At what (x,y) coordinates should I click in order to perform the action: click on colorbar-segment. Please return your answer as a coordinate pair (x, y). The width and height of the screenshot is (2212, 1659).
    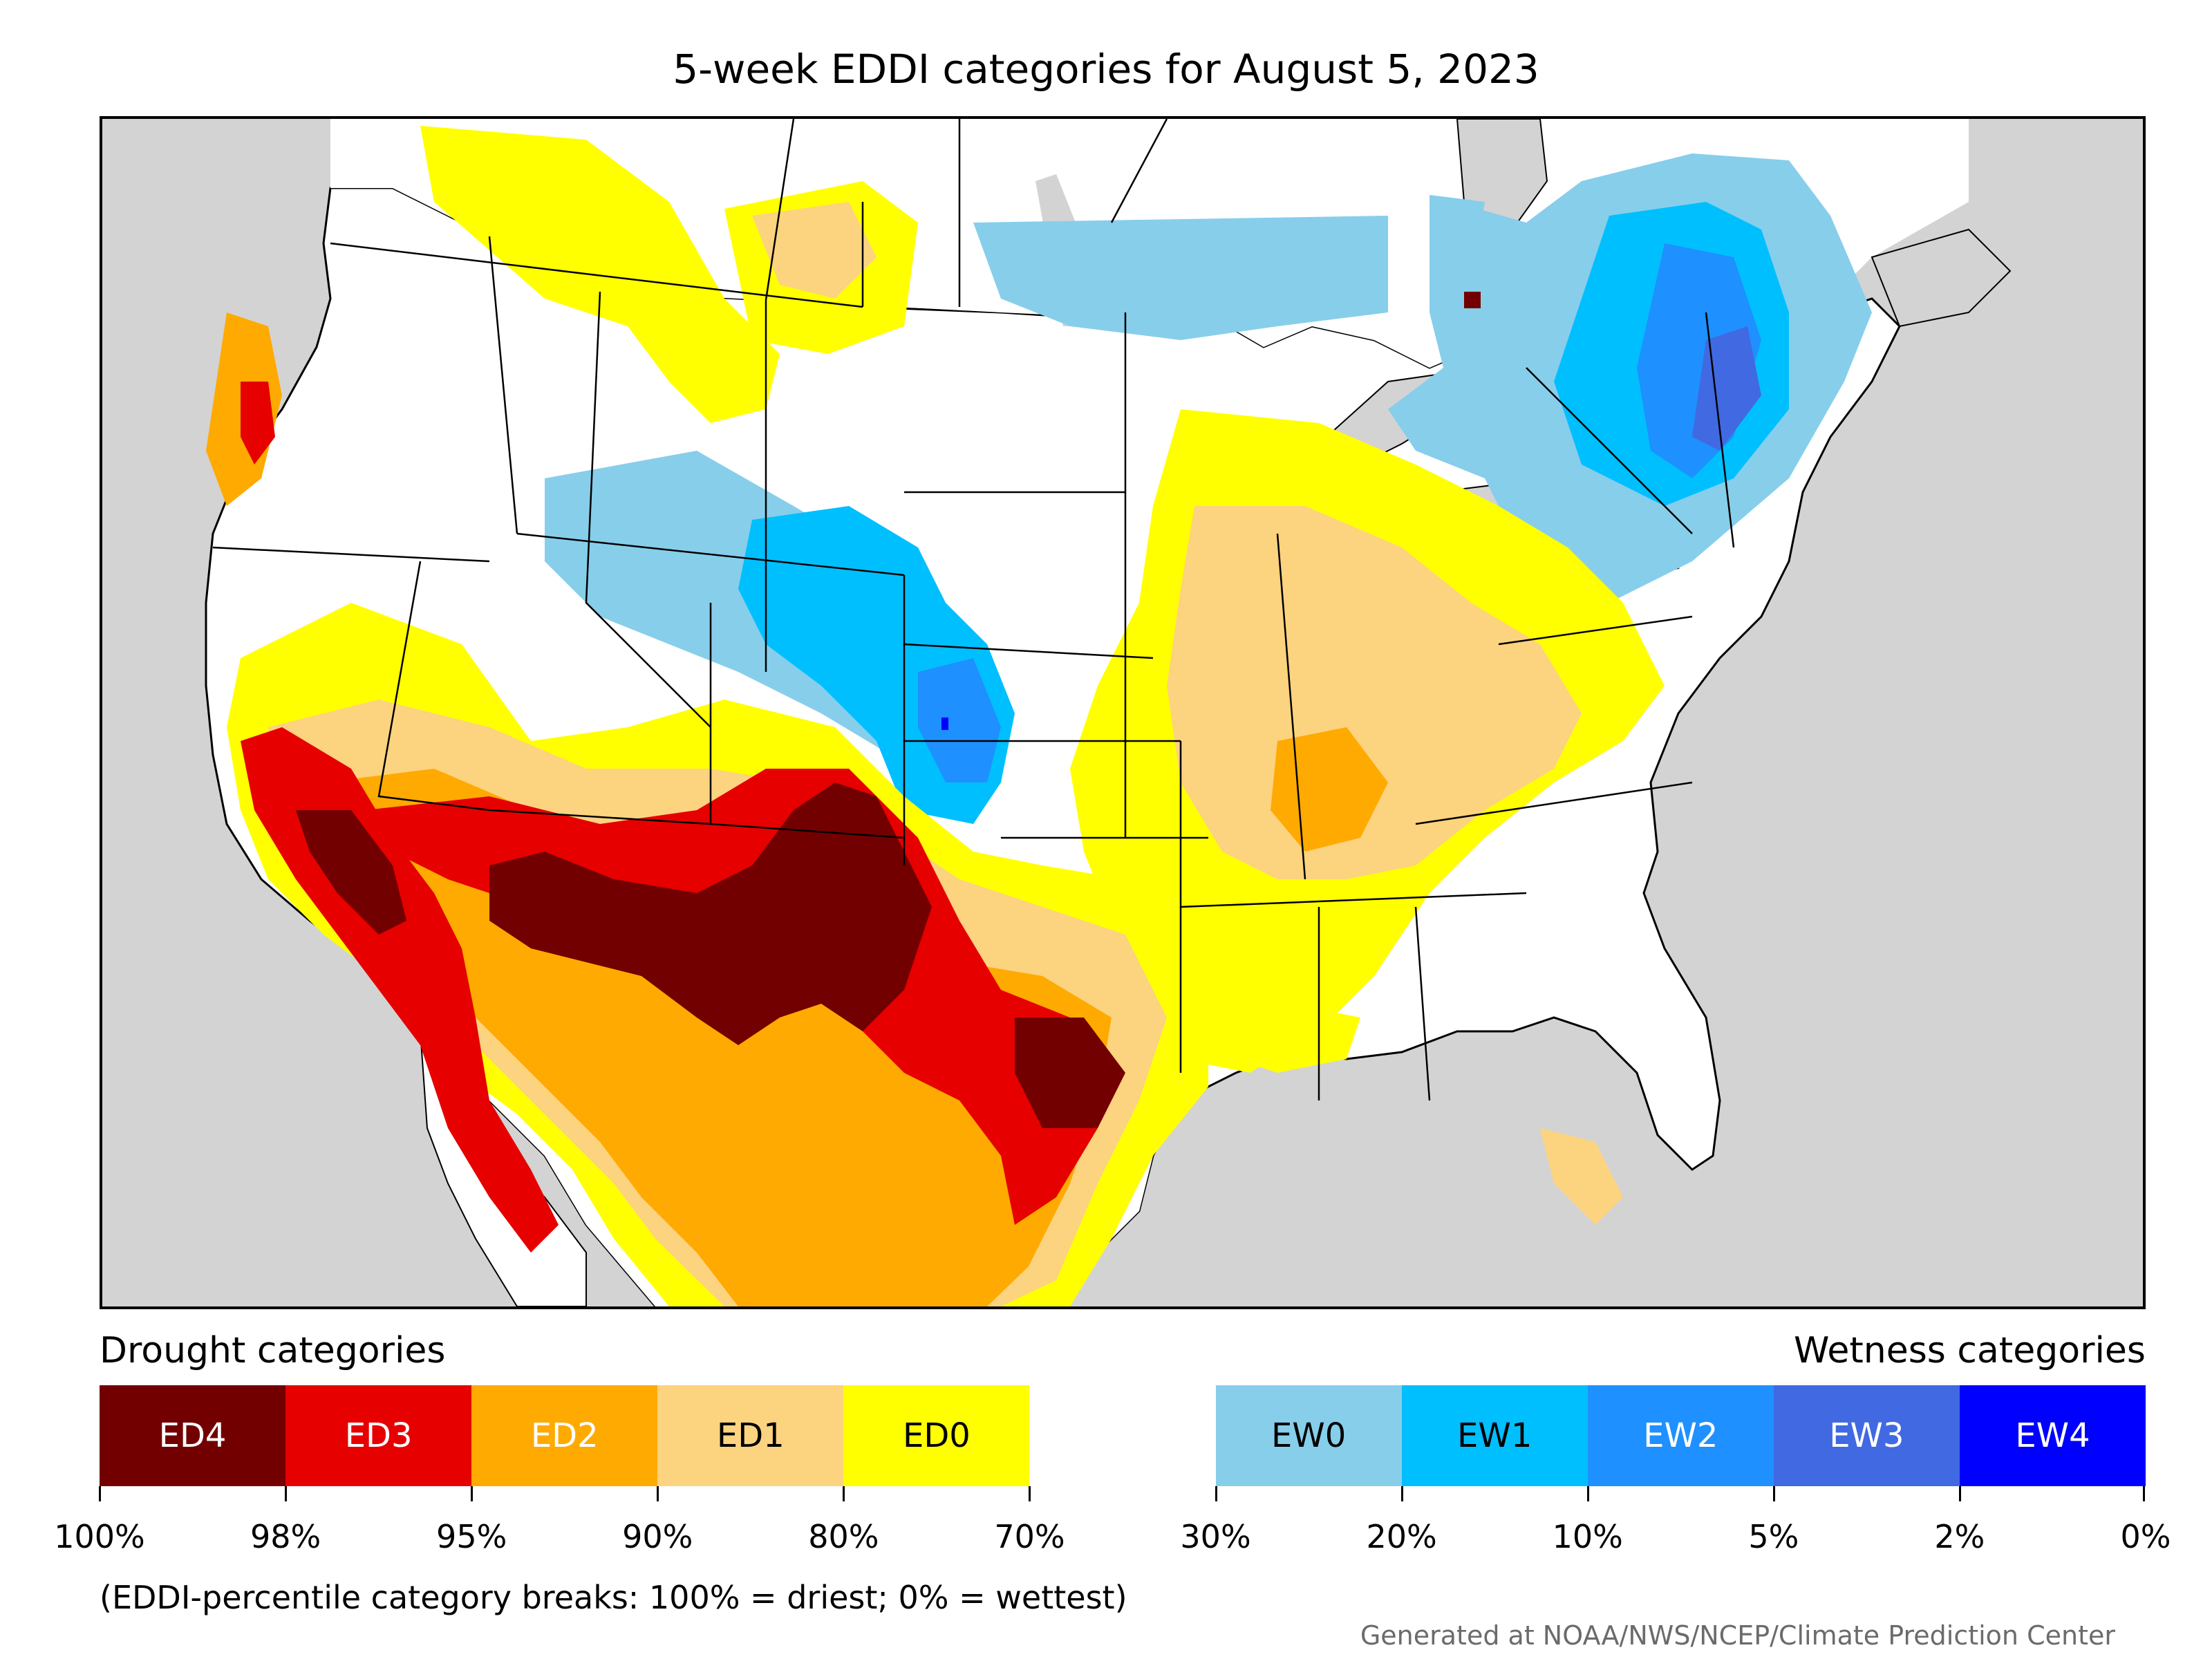
    Looking at the image, I should click on (1122, 1436).